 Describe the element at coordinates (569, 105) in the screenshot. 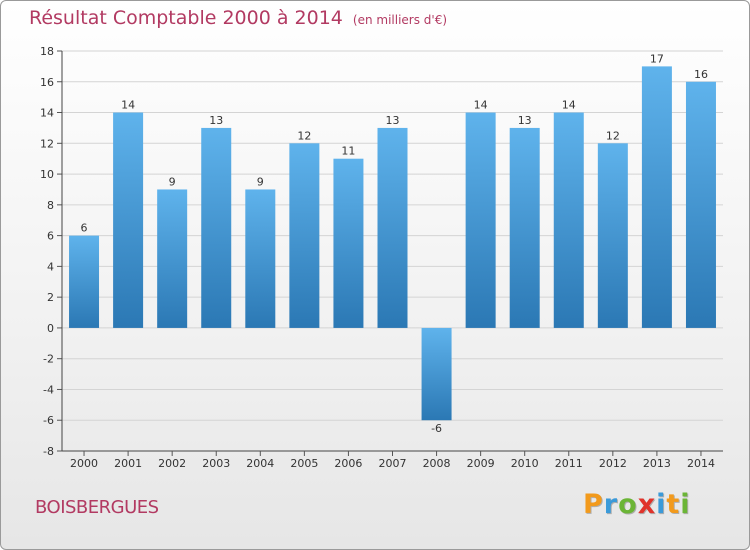

I see `data-label-2011: 14` at that location.